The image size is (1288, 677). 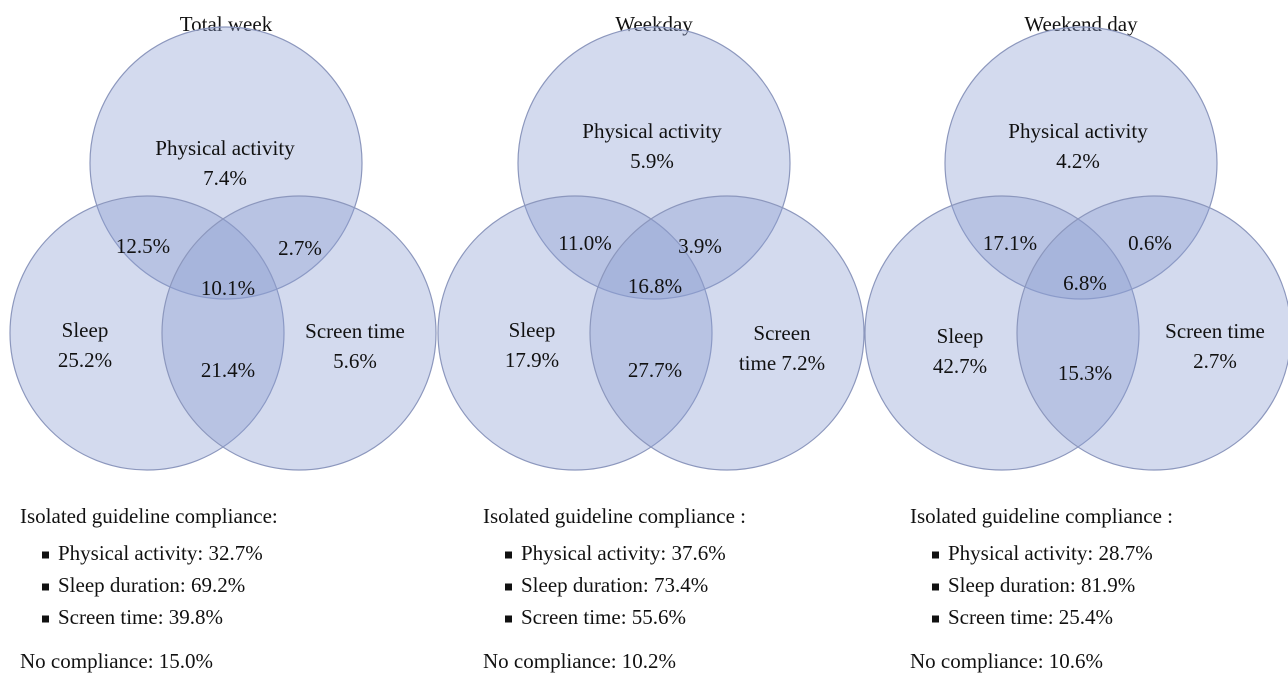 What do you see at coordinates (140, 617) in the screenshot?
I see `compliance-item: Screen time: 39.8%` at bounding box center [140, 617].